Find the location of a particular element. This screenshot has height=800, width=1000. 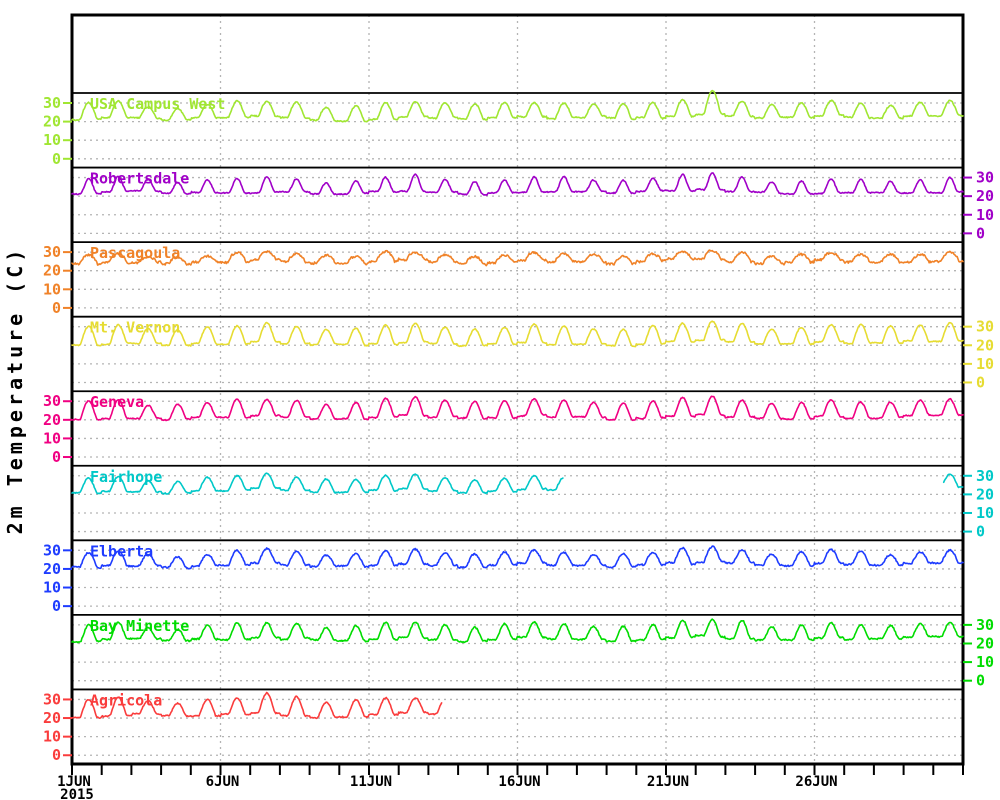

station-label-bay-minette: Bay Minette is located at coordinates (139, 626).